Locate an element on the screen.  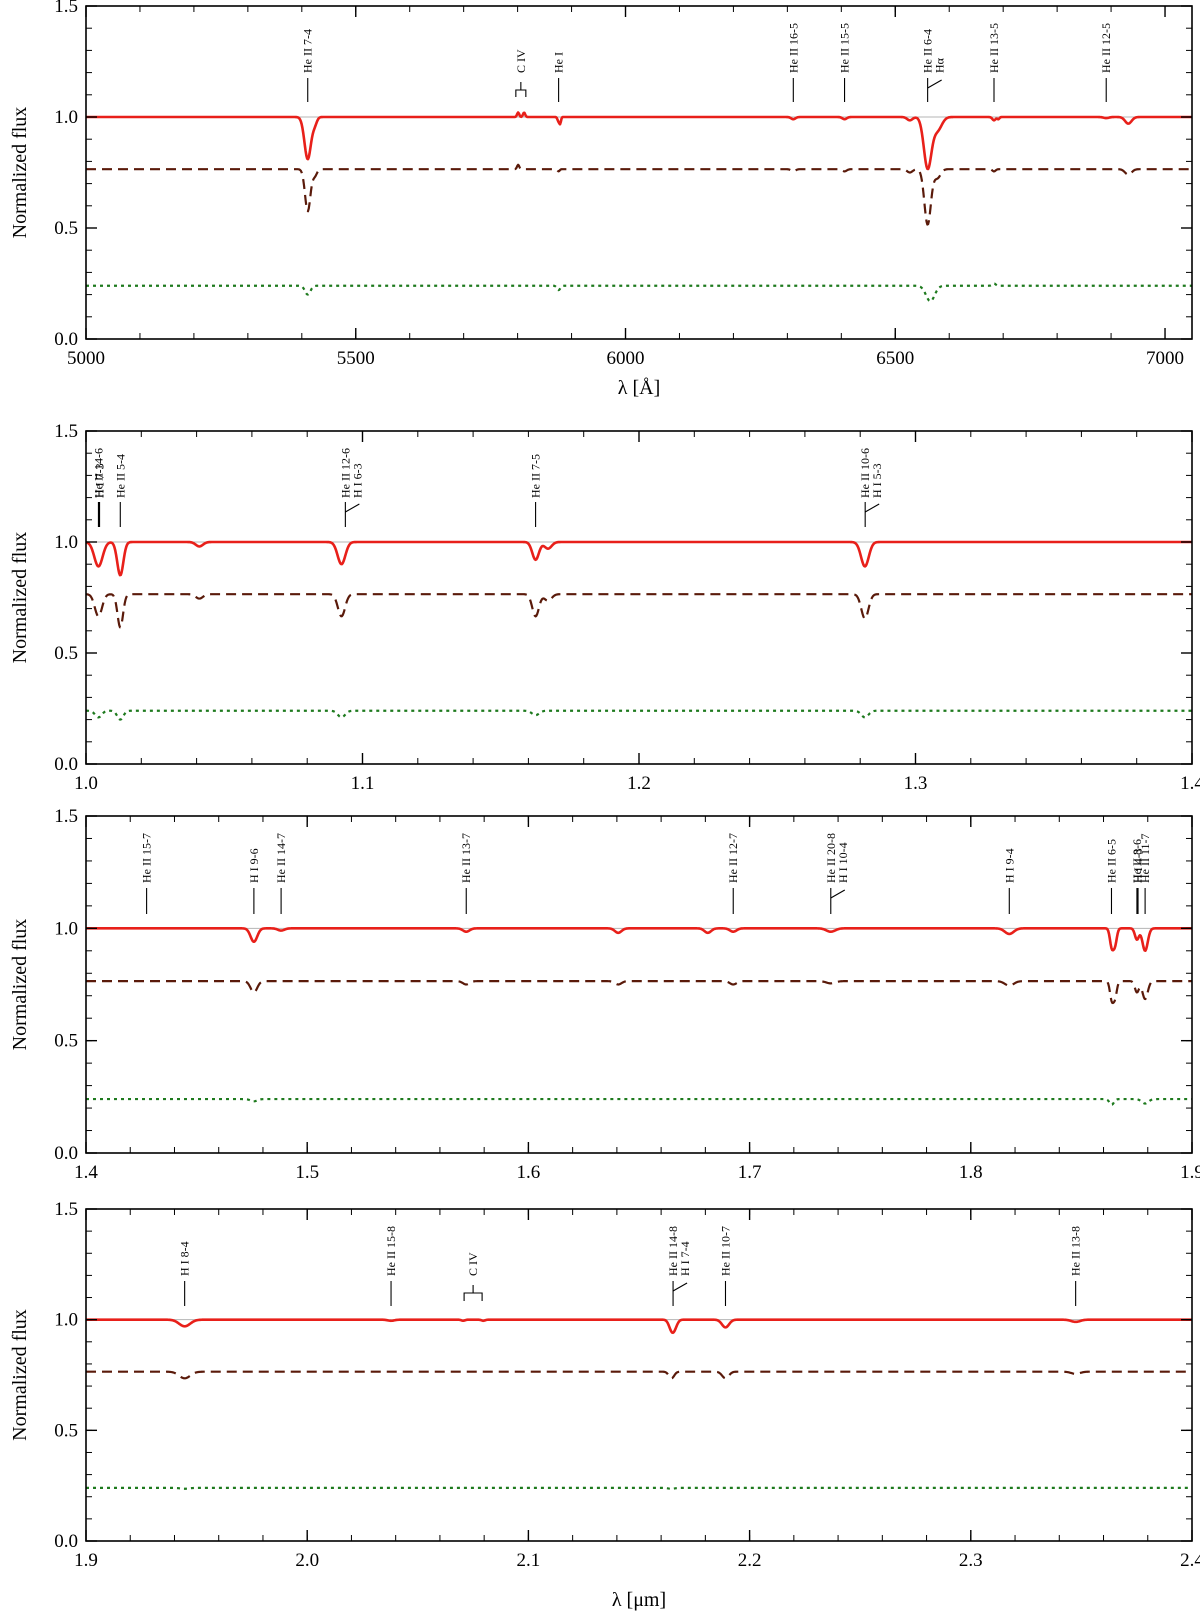
line-id-label: He II 7-5 is located at coordinates (536, 476).